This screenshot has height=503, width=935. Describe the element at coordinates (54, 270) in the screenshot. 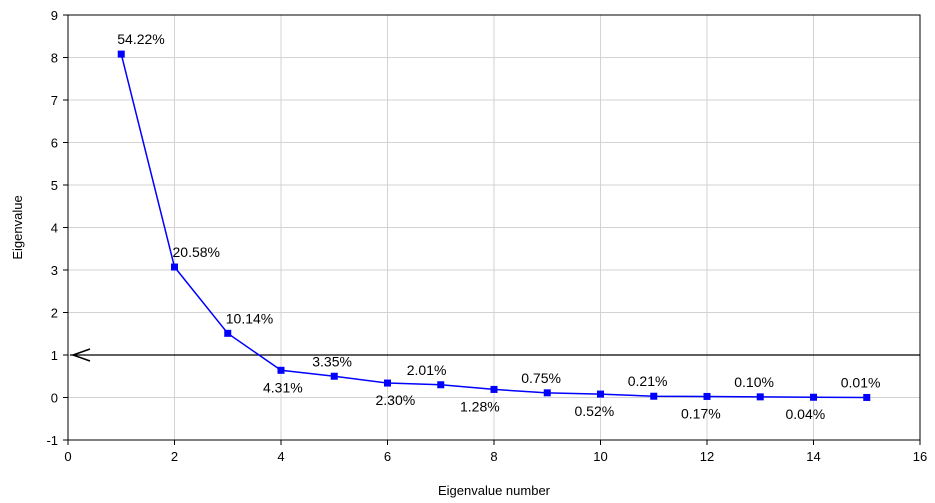

I see `y-tick-label: 3` at that location.